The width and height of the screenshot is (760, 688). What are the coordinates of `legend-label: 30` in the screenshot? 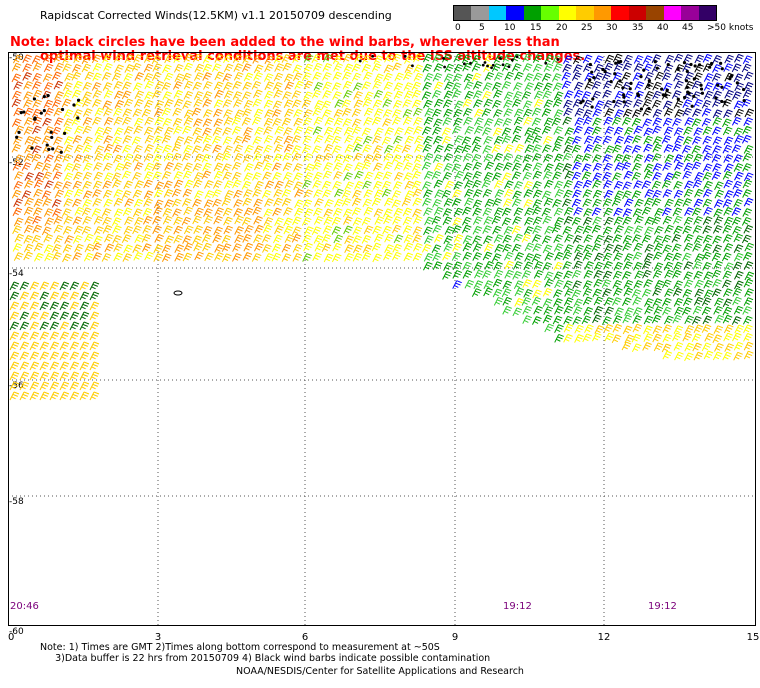 It's located at (612, 28).